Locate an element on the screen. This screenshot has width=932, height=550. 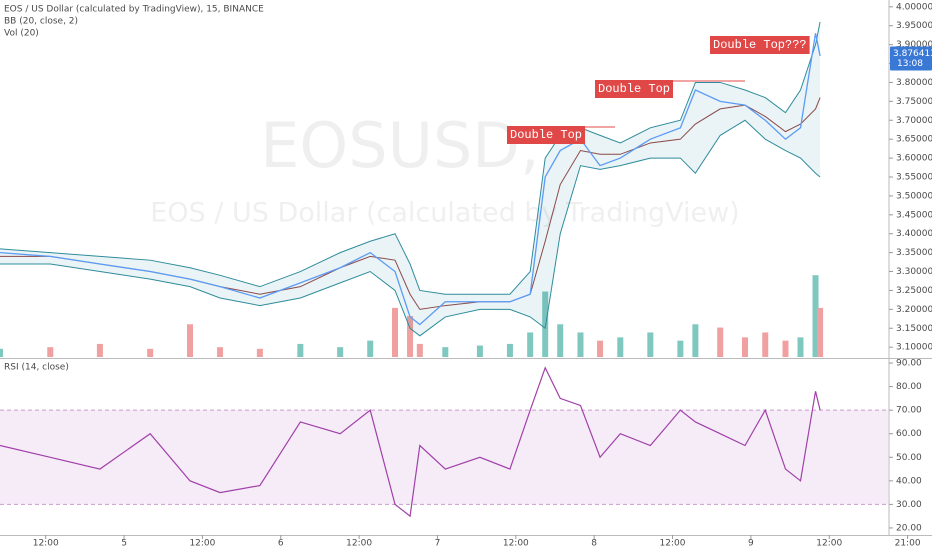
rsi-tick-label: 50.00 is located at coordinates (909, 458).